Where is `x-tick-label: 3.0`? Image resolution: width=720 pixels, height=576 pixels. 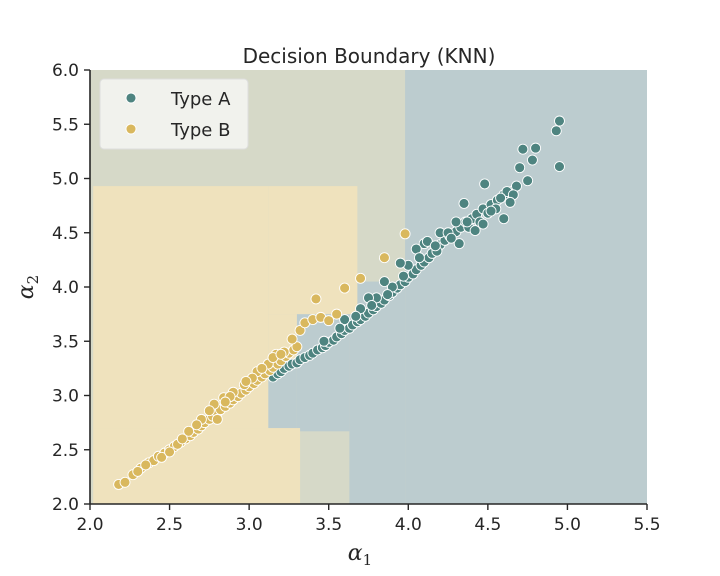
x-tick-label: 3.0 is located at coordinates (249, 525).